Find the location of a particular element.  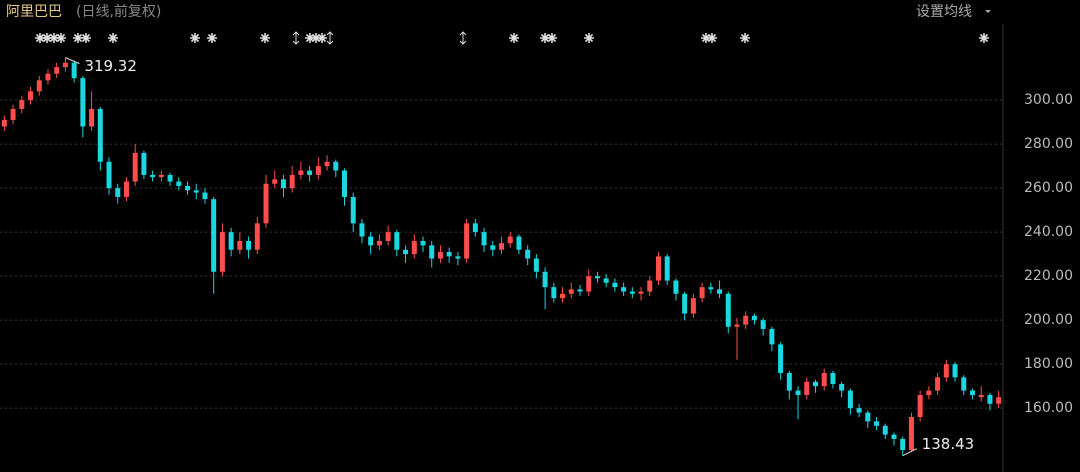

min-label: 138.43 is located at coordinates (948, 444).